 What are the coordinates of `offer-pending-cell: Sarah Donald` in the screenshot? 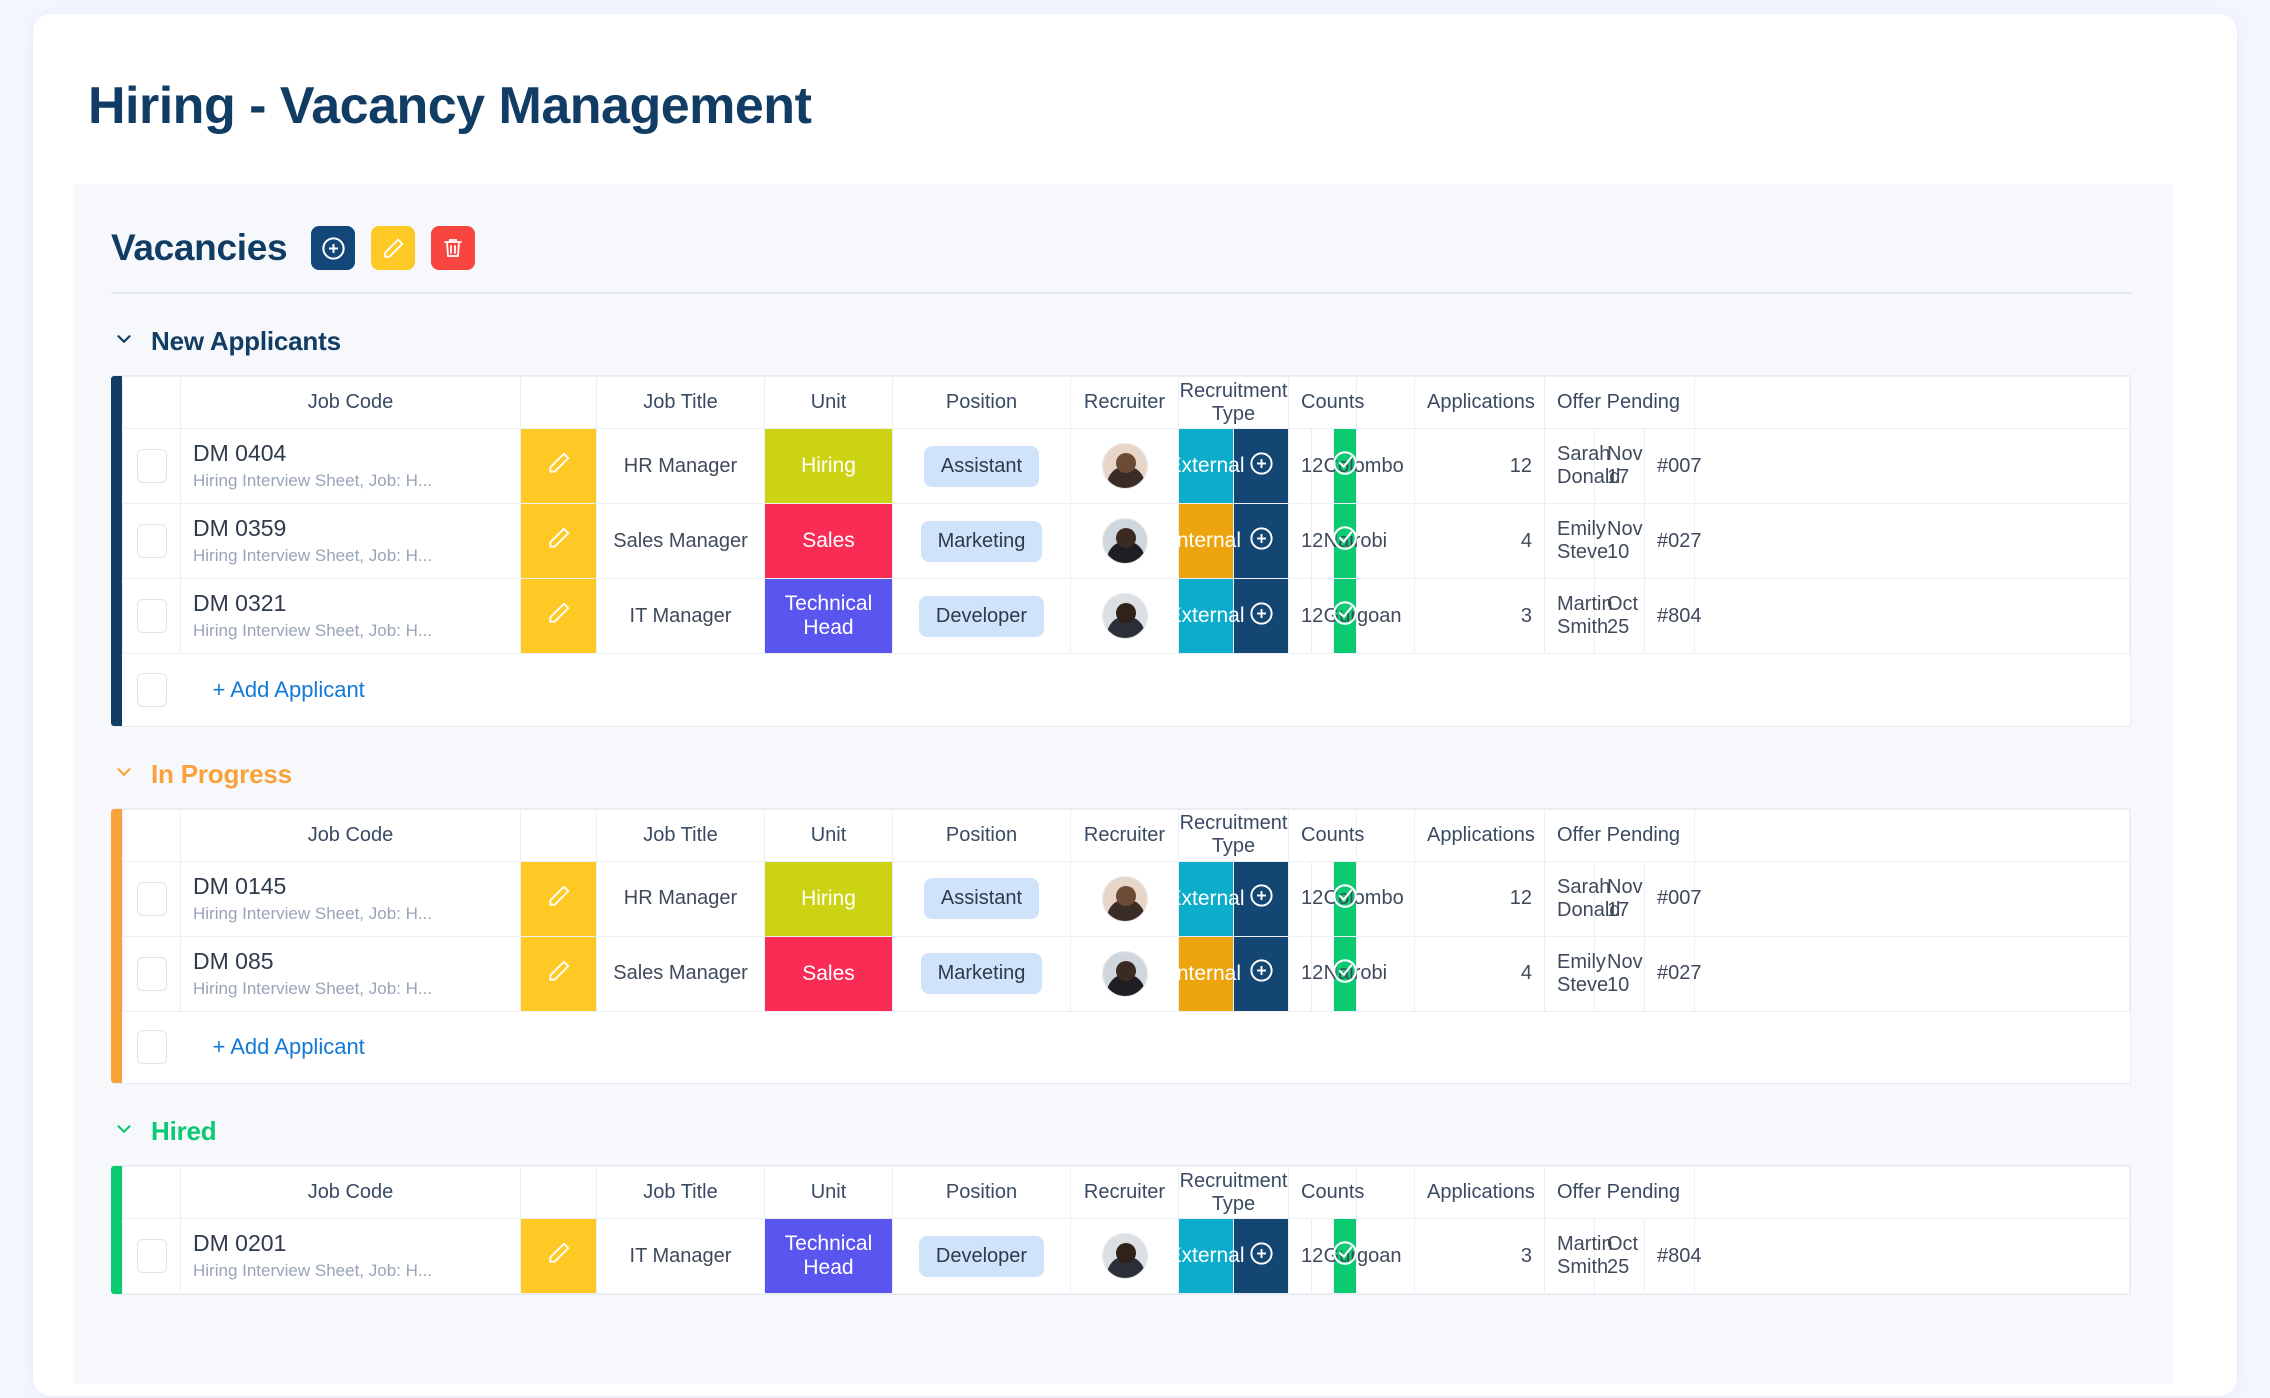 It's located at (1582, 466).